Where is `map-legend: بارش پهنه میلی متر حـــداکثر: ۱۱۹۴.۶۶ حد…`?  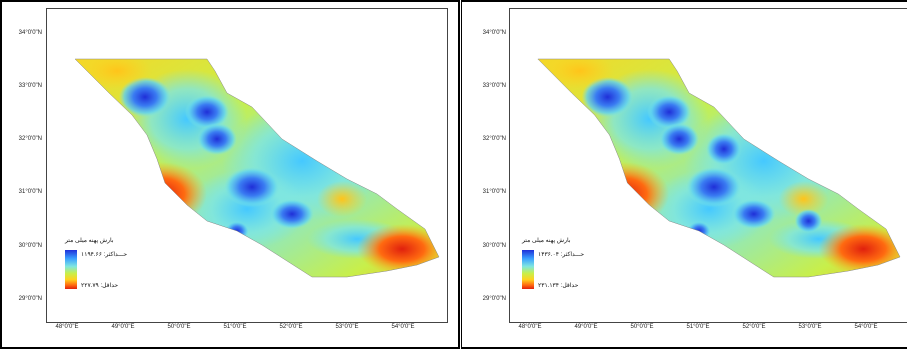
map-legend: بارش پهنه میلی متر حـــداکثر: ۱۱۹۴.۶۶ حد… is located at coordinates (105, 272).